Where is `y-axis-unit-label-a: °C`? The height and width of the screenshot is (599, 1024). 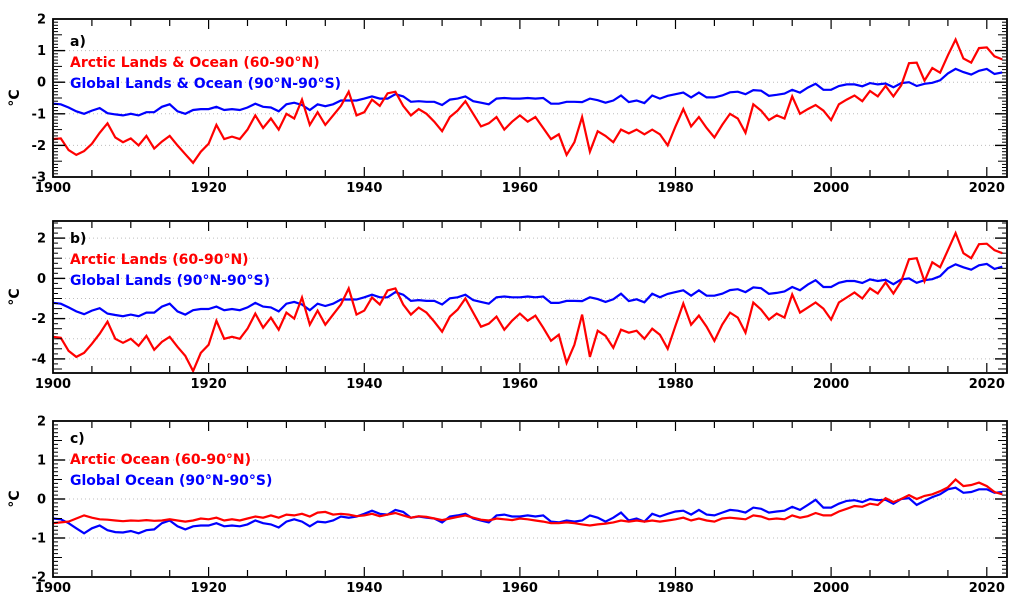 y-axis-unit-label-a: °C is located at coordinates (15, 98).